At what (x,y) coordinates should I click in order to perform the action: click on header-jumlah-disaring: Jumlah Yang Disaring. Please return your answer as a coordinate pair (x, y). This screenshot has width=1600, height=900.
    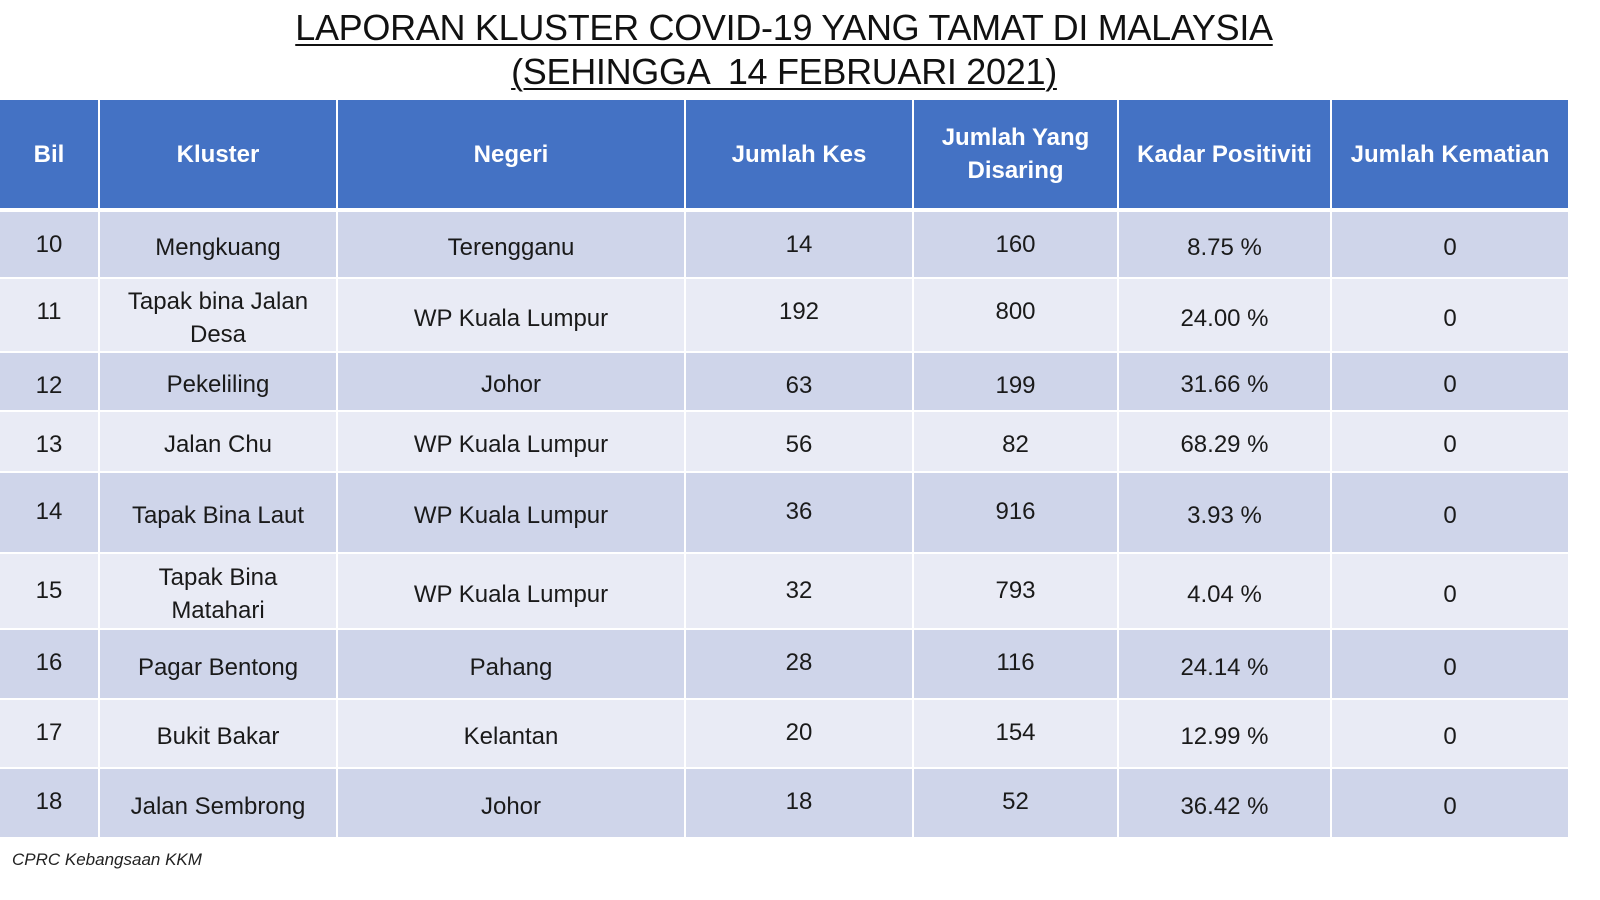
    Looking at the image, I should click on (1016, 156).